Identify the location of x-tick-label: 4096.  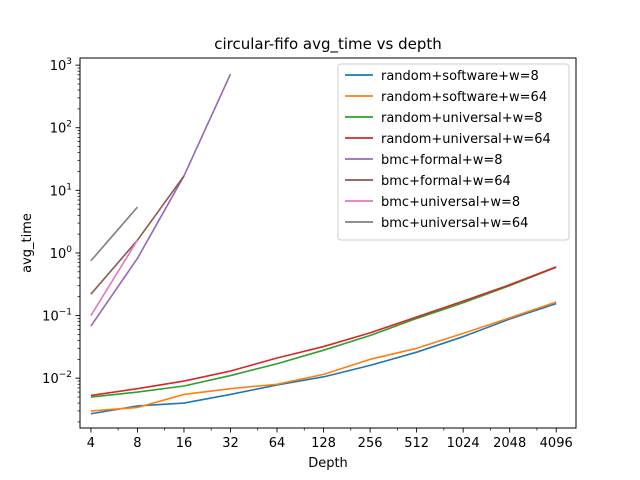
(556, 443).